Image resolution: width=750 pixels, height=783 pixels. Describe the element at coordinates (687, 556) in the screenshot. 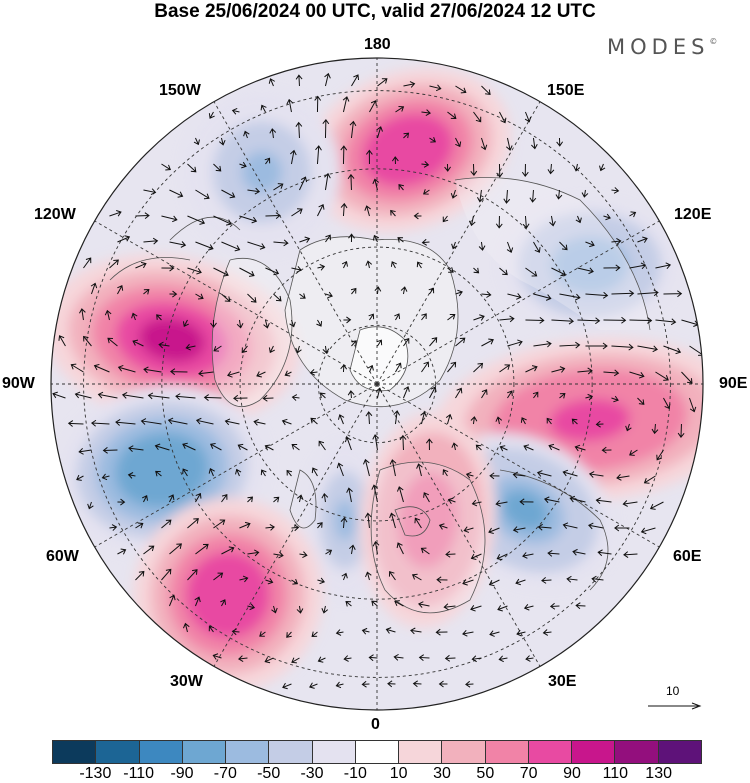

I see `meridian-label-60e: 60E` at that location.